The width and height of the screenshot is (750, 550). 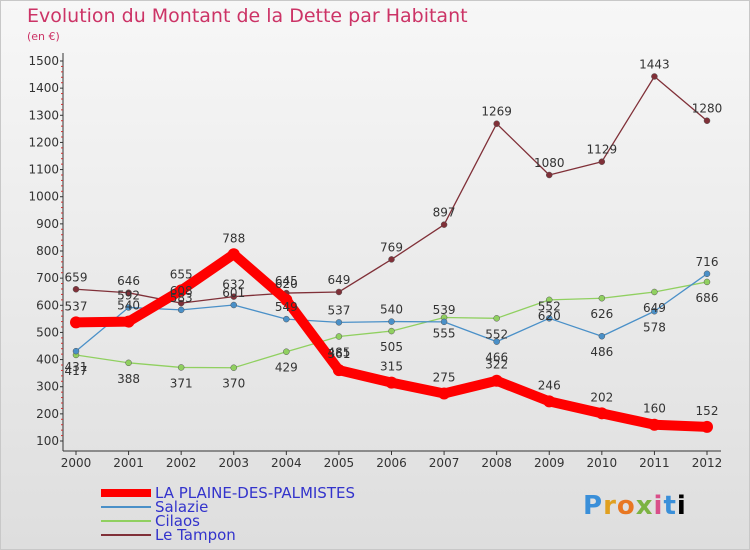 What do you see at coordinates (707, 262) in the screenshot?
I see `data-label: 716` at bounding box center [707, 262].